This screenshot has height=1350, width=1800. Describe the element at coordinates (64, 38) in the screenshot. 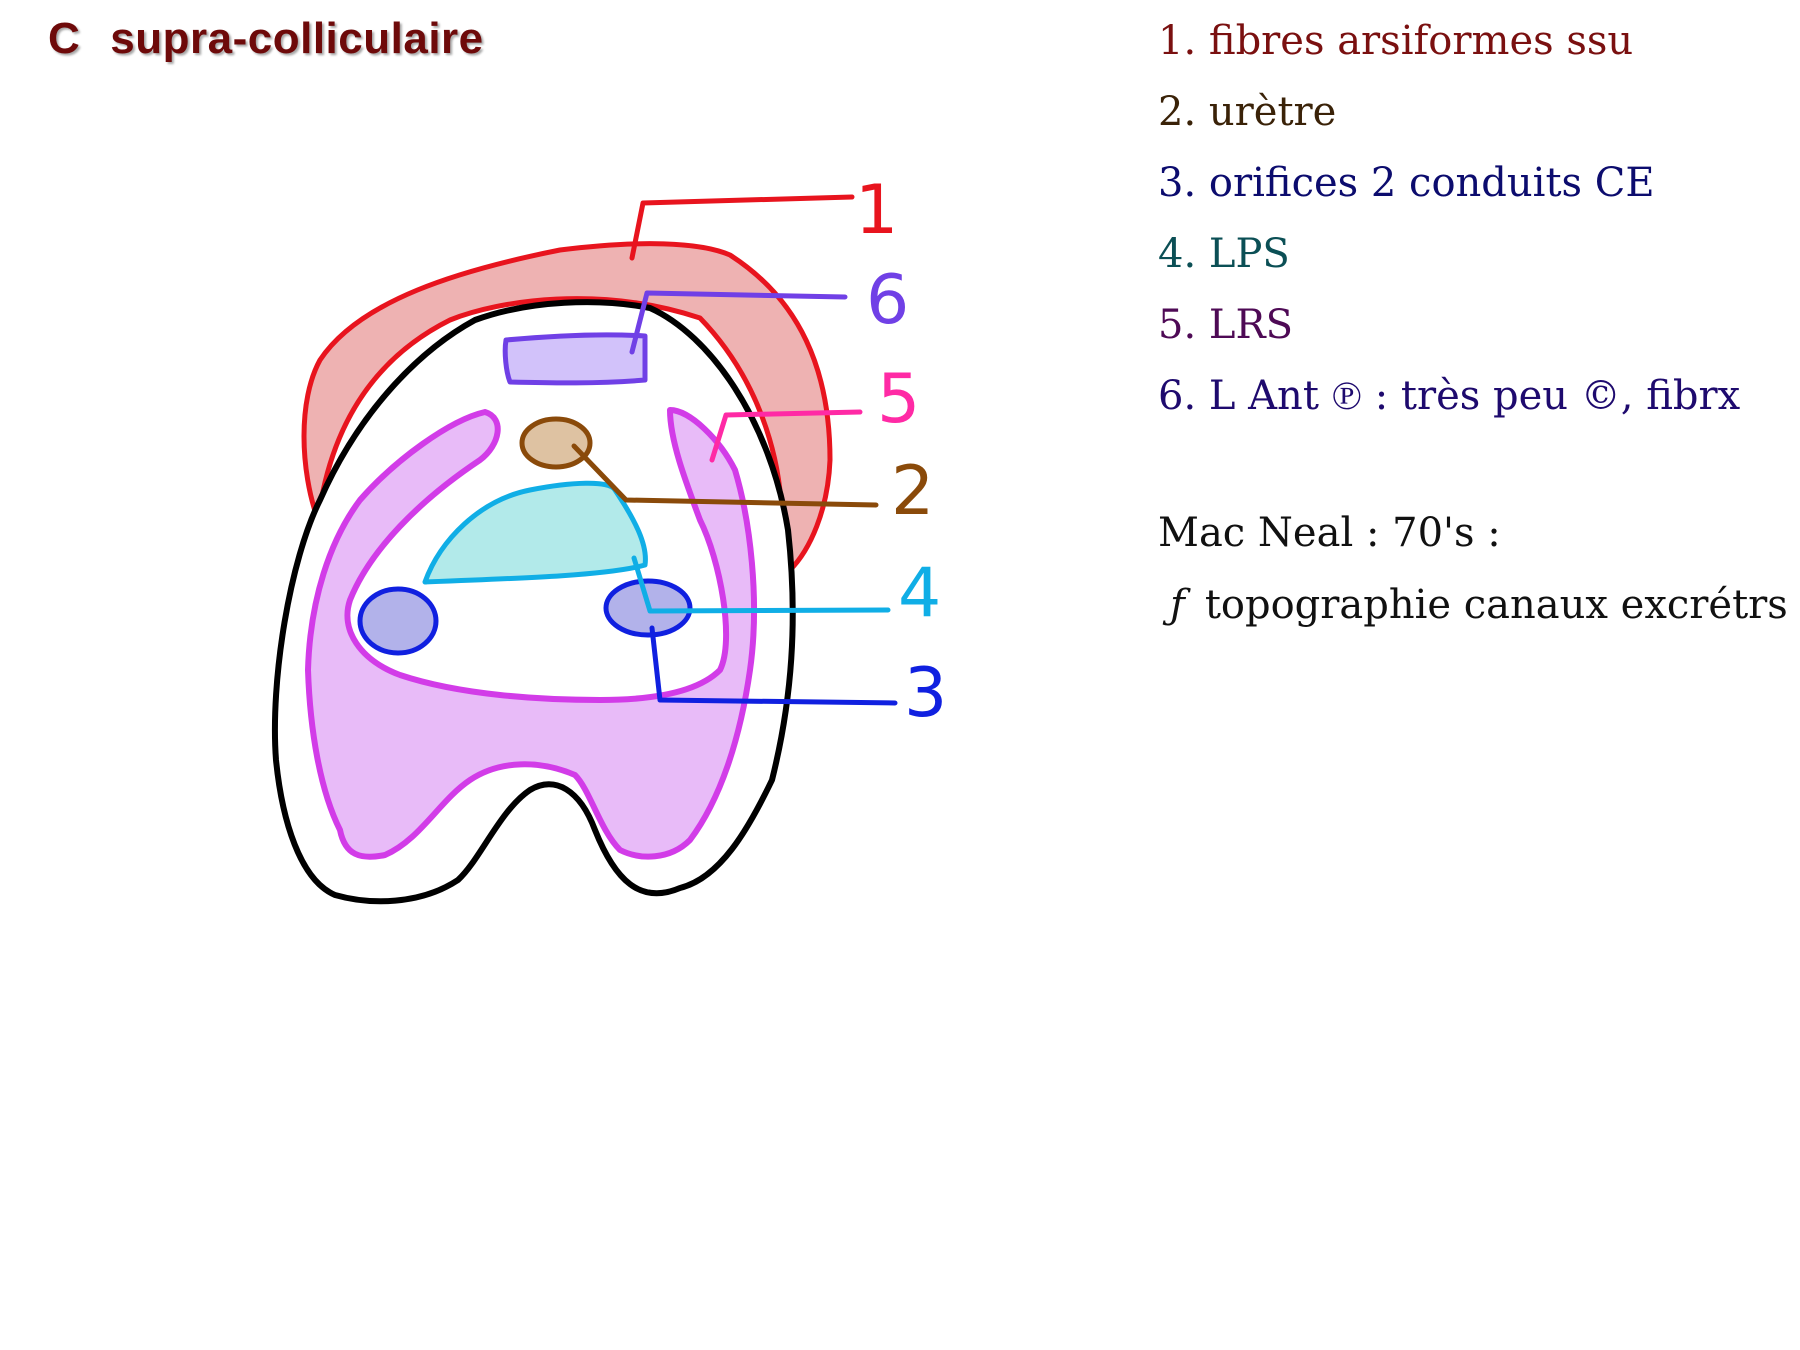

I see `title-letter: C` at that location.